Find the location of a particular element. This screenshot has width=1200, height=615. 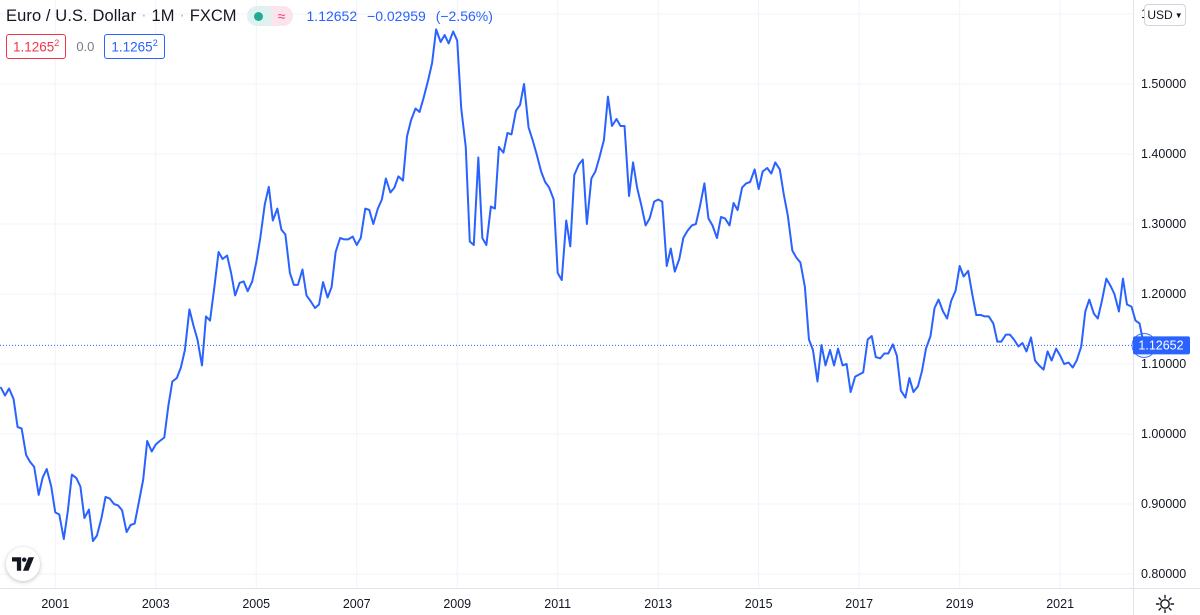

buy-price-sup: 2 is located at coordinates (155, 43).